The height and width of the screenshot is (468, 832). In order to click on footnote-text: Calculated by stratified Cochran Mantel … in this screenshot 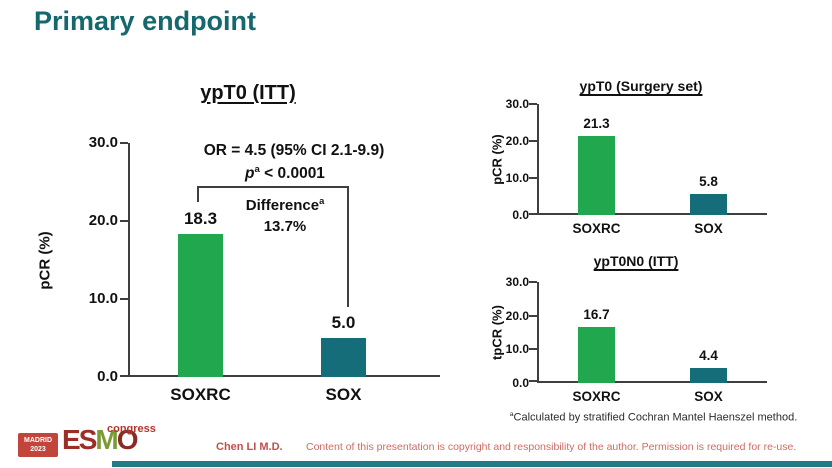, I will do `click(655, 417)`.